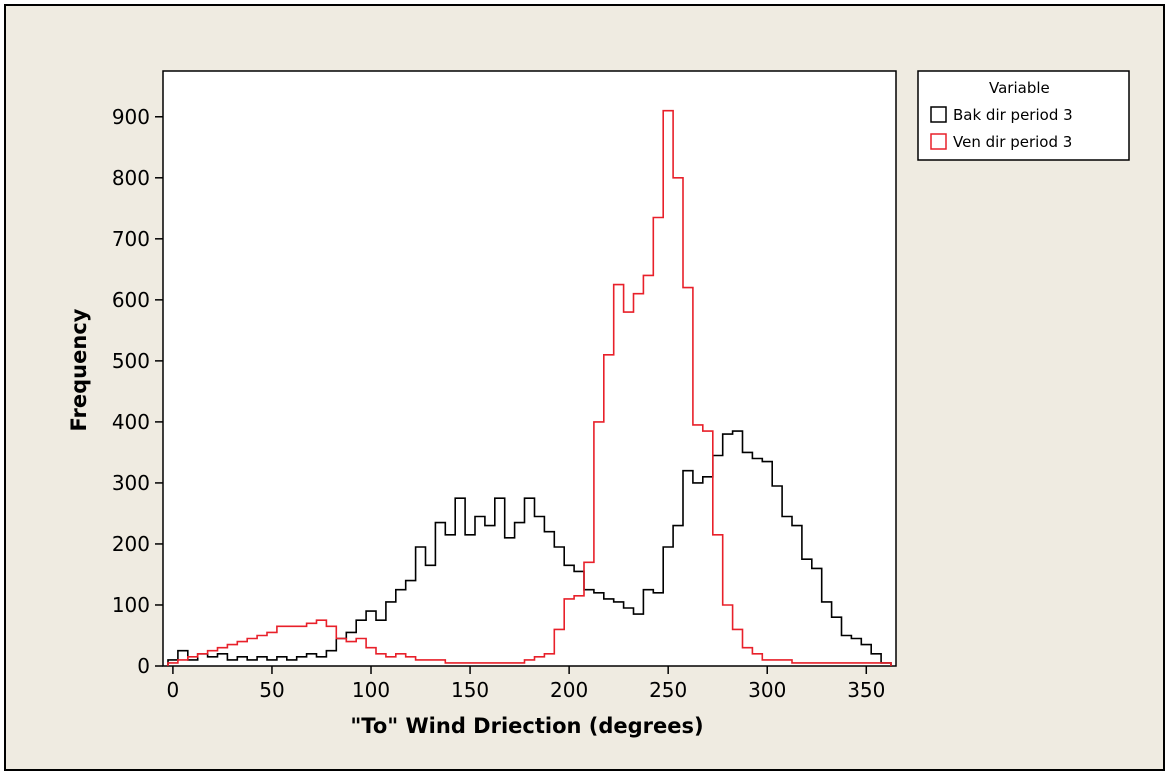 The width and height of the screenshot is (1169, 775). Describe the element at coordinates (137, 391) in the screenshot. I see `y-axis: 0 100 200 300 400 500 600 700 800 900` at that location.